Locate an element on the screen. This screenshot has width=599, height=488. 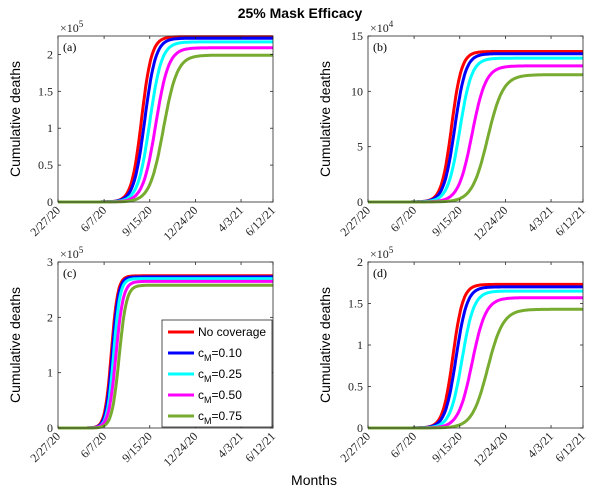
y-axis-multiplier: ×10⁴ is located at coordinates (382, 27).